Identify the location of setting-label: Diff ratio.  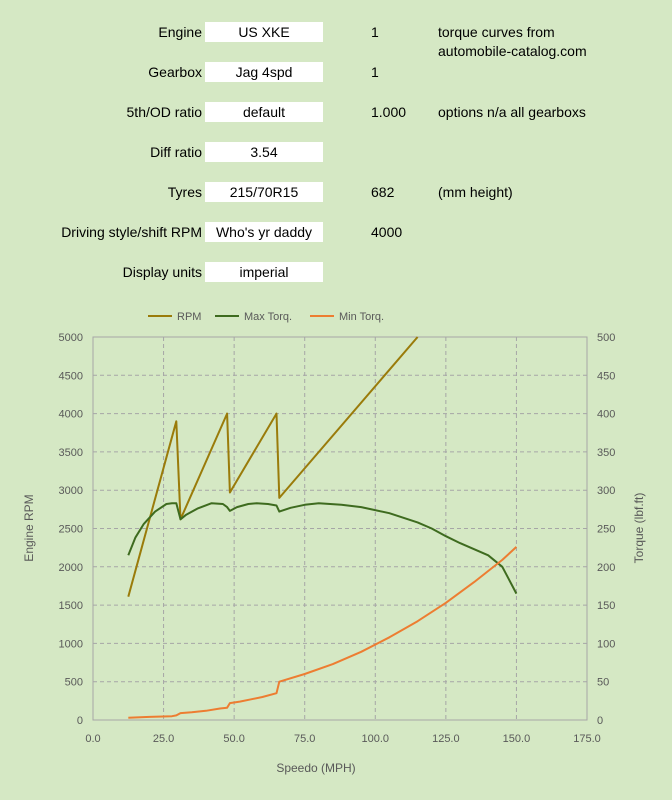
(176, 152).